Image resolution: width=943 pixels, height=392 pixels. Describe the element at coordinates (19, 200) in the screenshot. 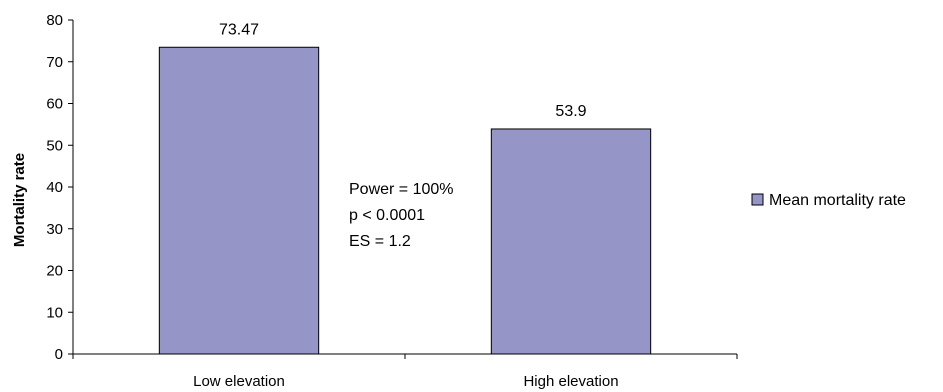

I see `y-axis-title: Mortality rate` at that location.